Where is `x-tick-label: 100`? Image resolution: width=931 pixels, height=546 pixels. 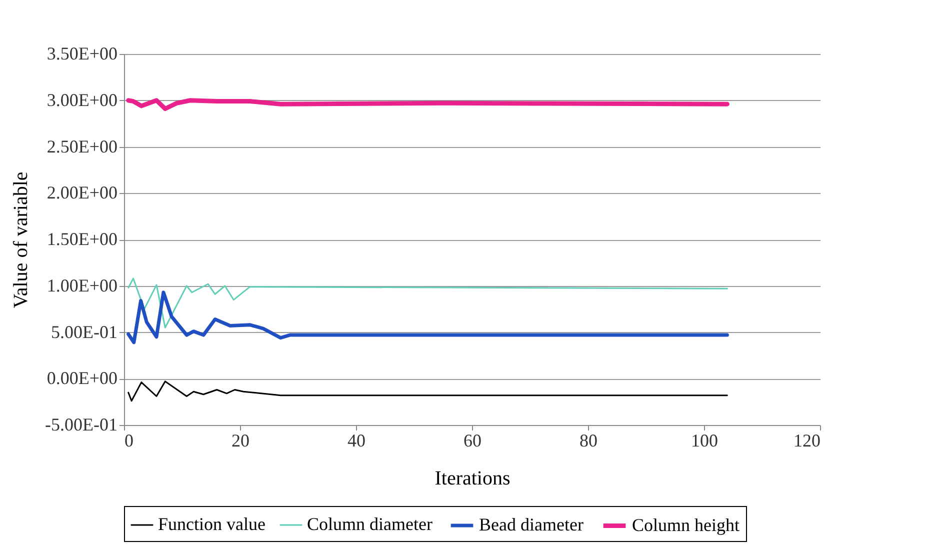 x-tick-label: 100 is located at coordinates (704, 440).